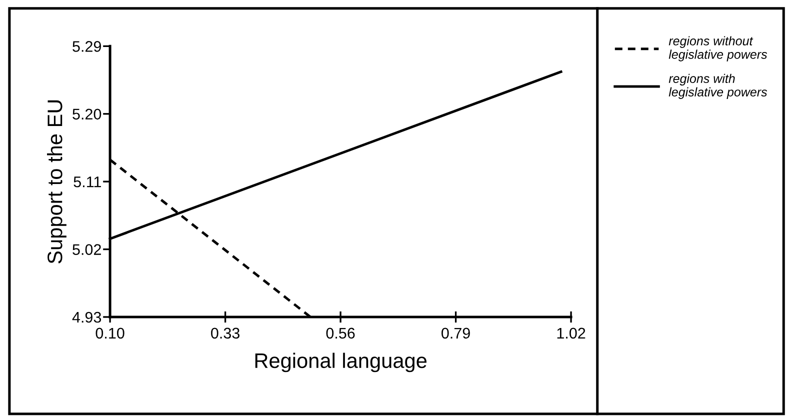 The image size is (786, 416). I want to click on legend-label: regions with legislative powers, so click(718, 86).